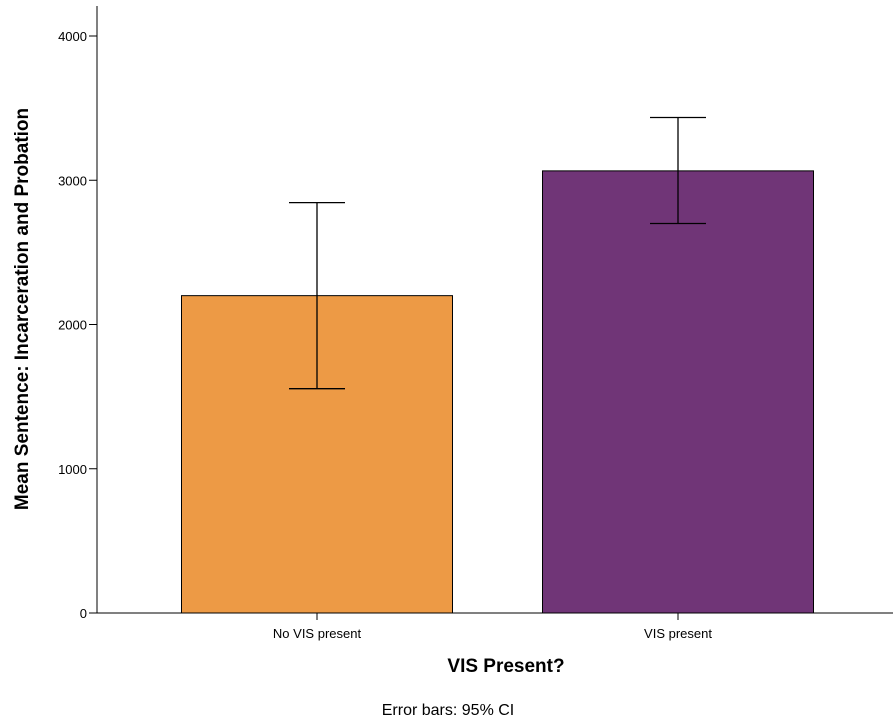 This screenshot has height=720, width=893. What do you see at coordinates (317, 295) in the screenshot?
I see `error-bar-no-vis-present` at bounding box center [317, 295].